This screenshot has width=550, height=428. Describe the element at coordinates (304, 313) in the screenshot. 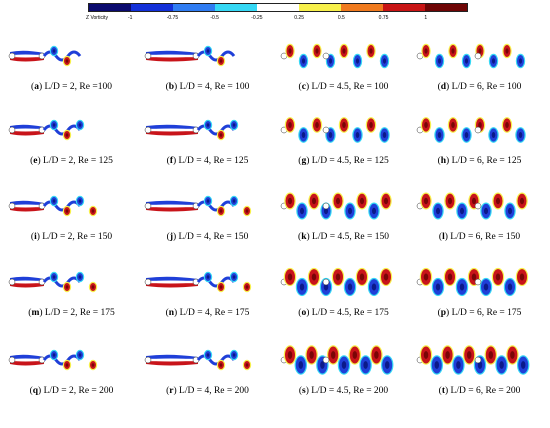

I see `panel-letter: o` at that location.